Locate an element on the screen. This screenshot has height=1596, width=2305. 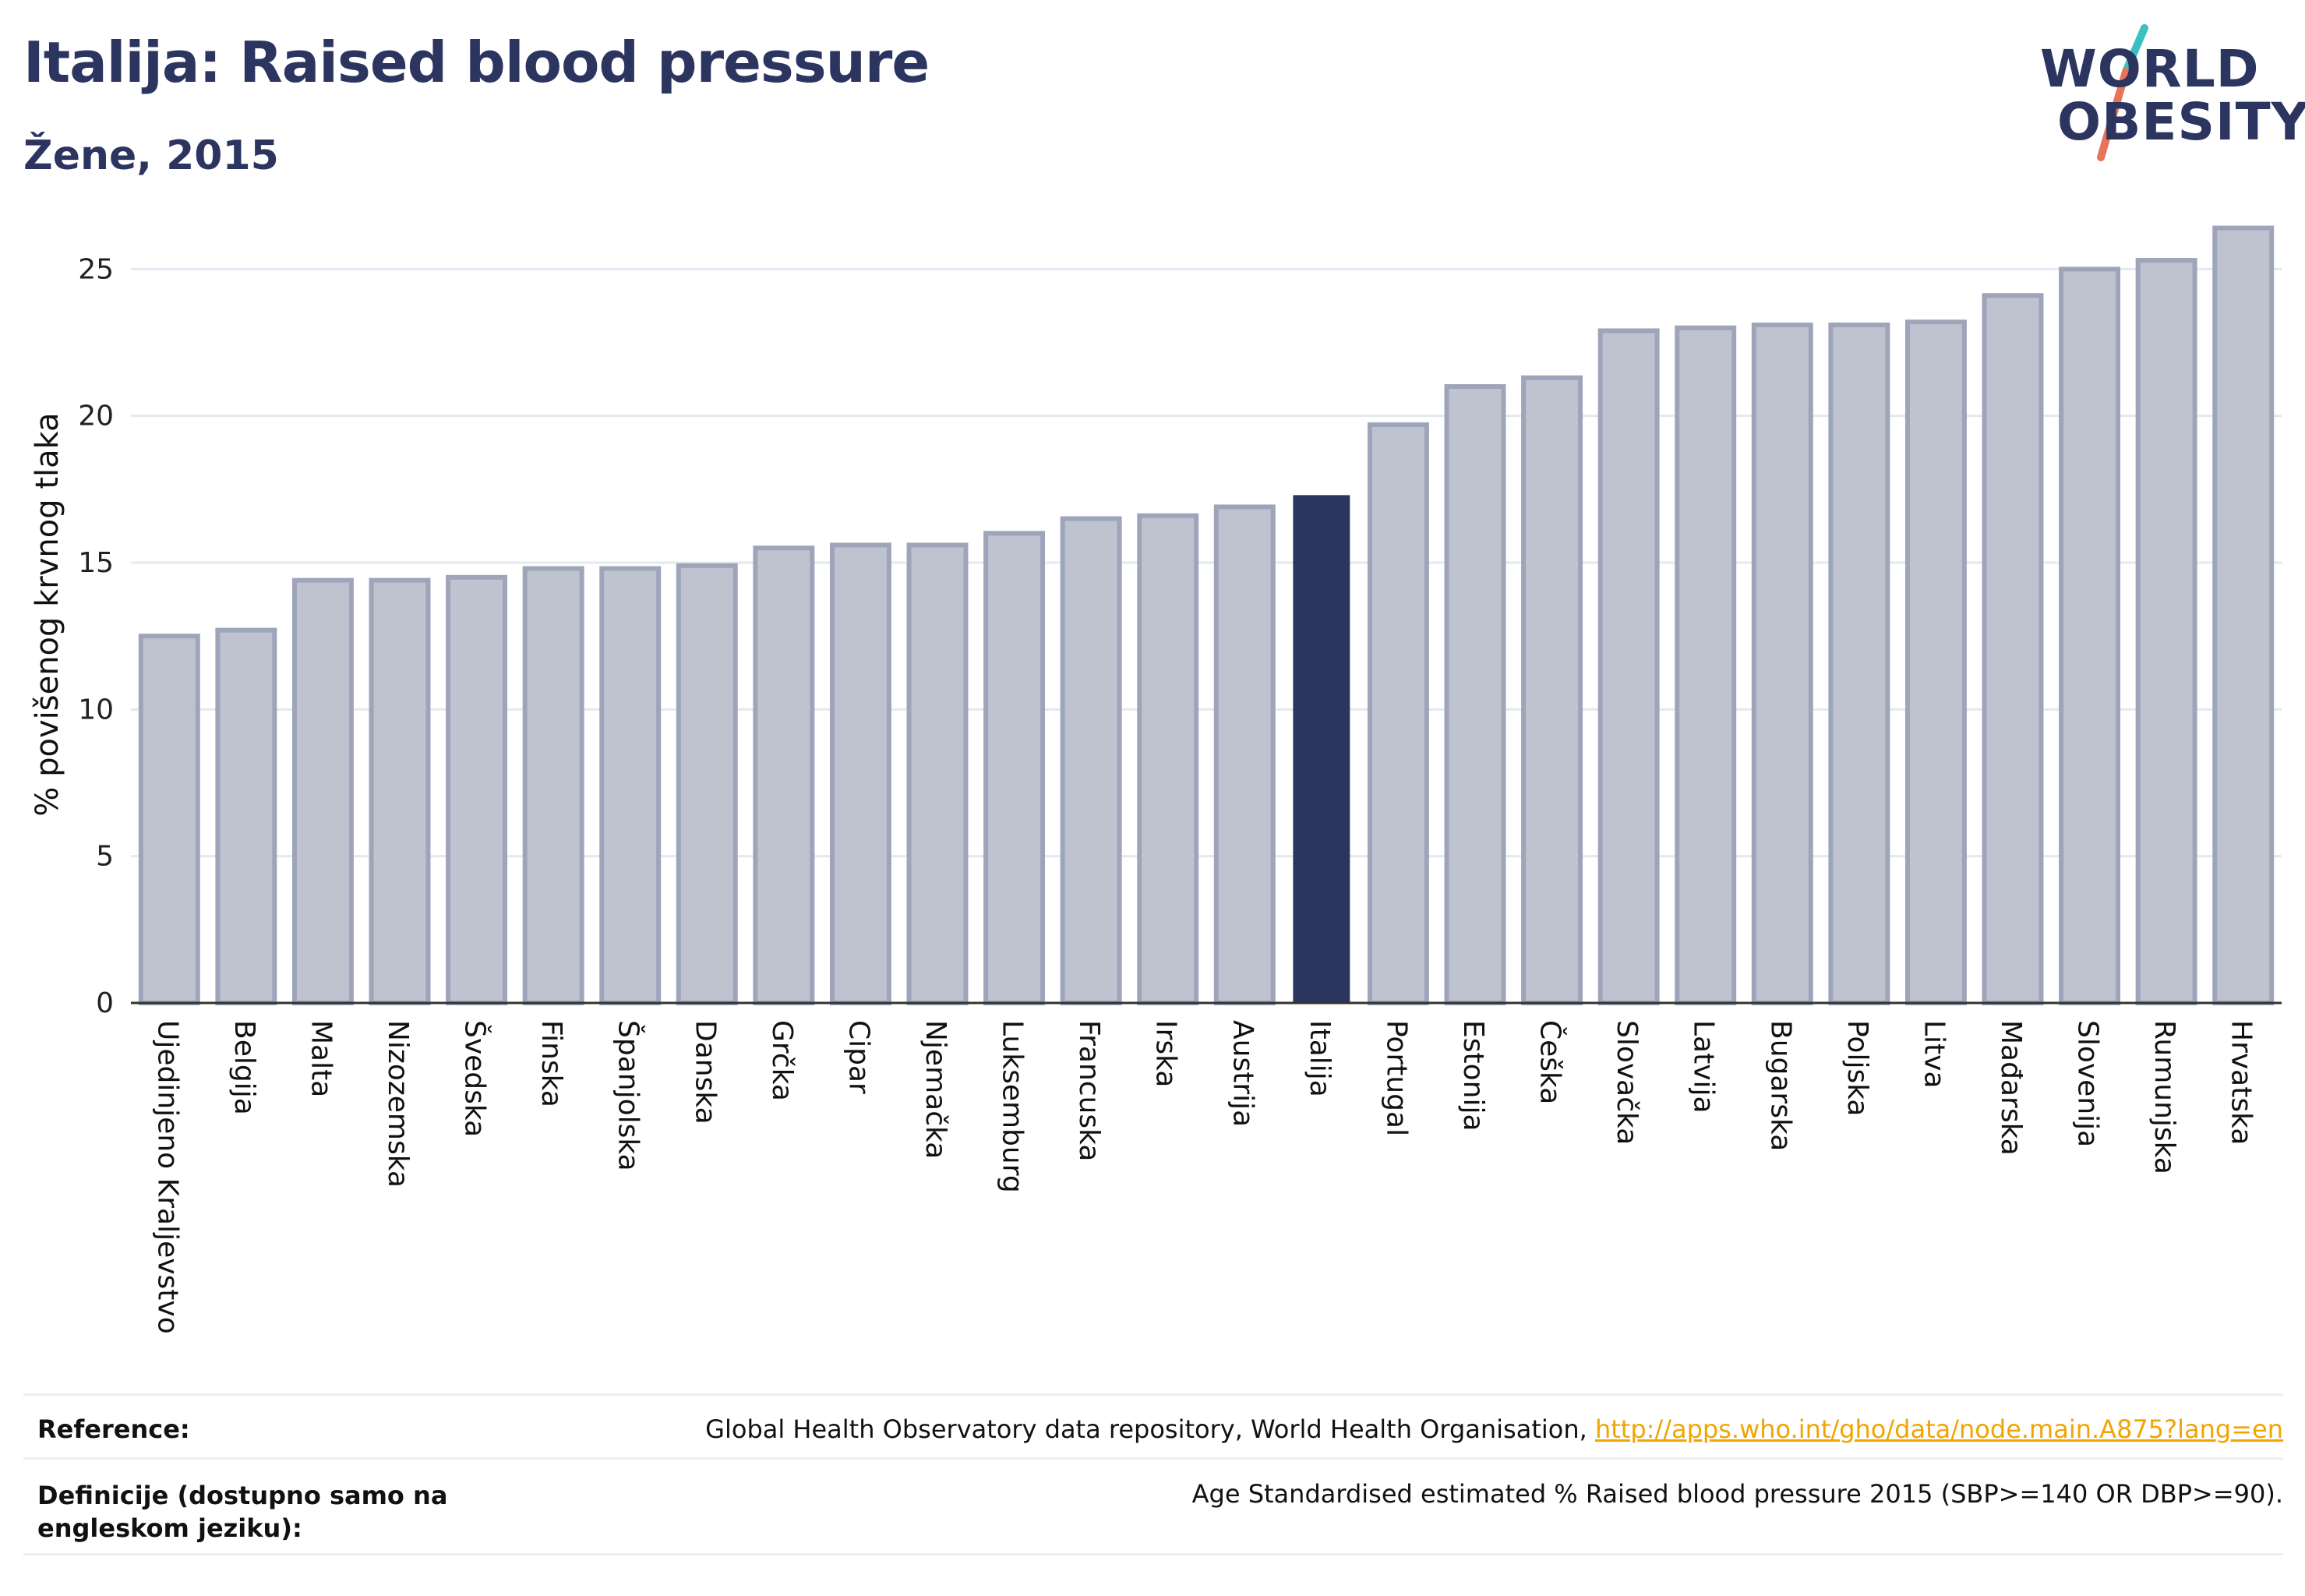
x-tick-label: Grčka is located at coordinates (782, 1060).